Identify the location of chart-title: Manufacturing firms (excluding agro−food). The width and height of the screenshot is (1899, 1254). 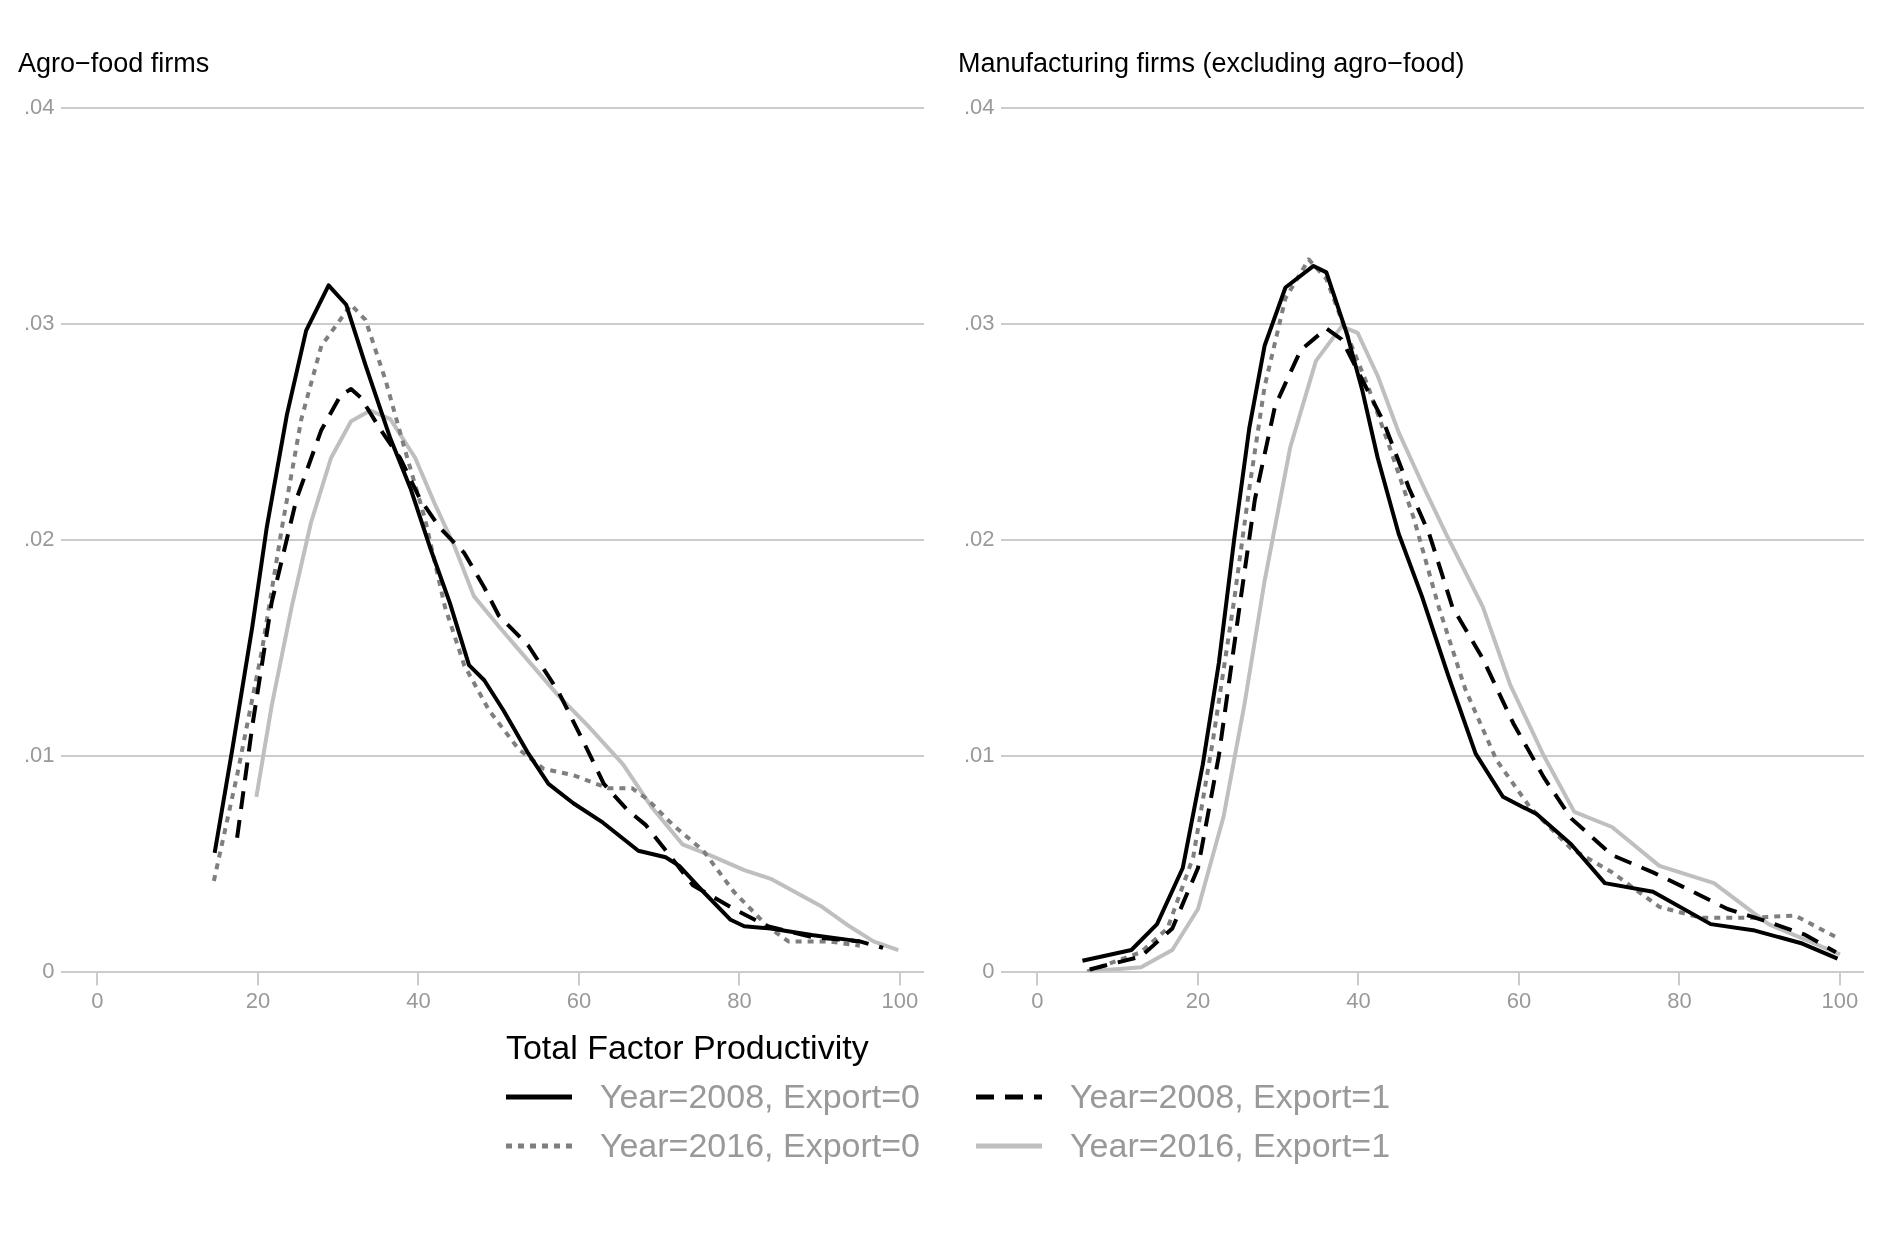
(1211, 62).